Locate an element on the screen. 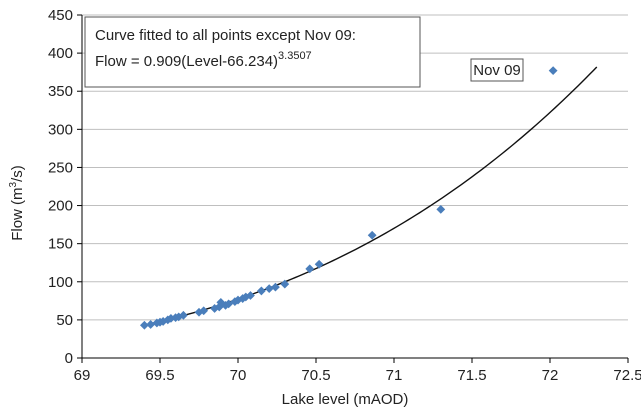 This screenshot has height=414, width=641. y-axis-title: Flow (m3/s) is located at coordinates (17, 203).